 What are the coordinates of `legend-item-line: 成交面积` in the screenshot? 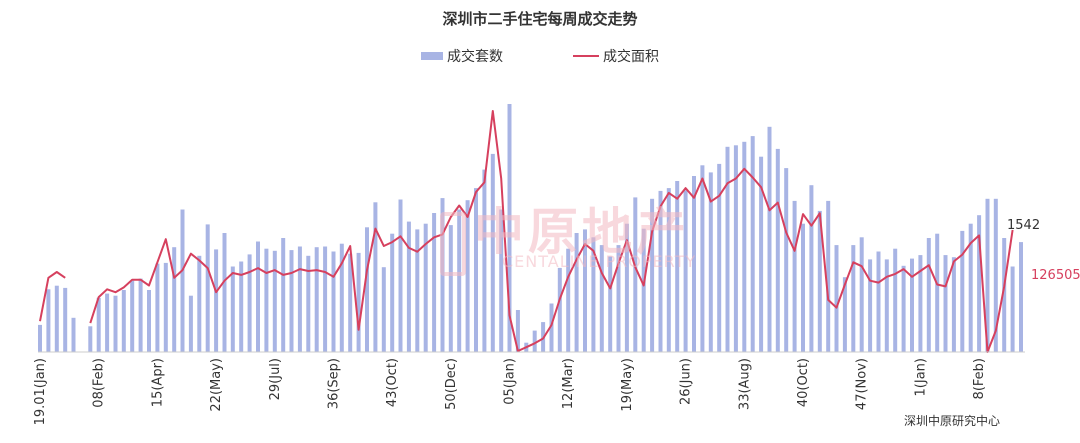 It's located at (616, 56).